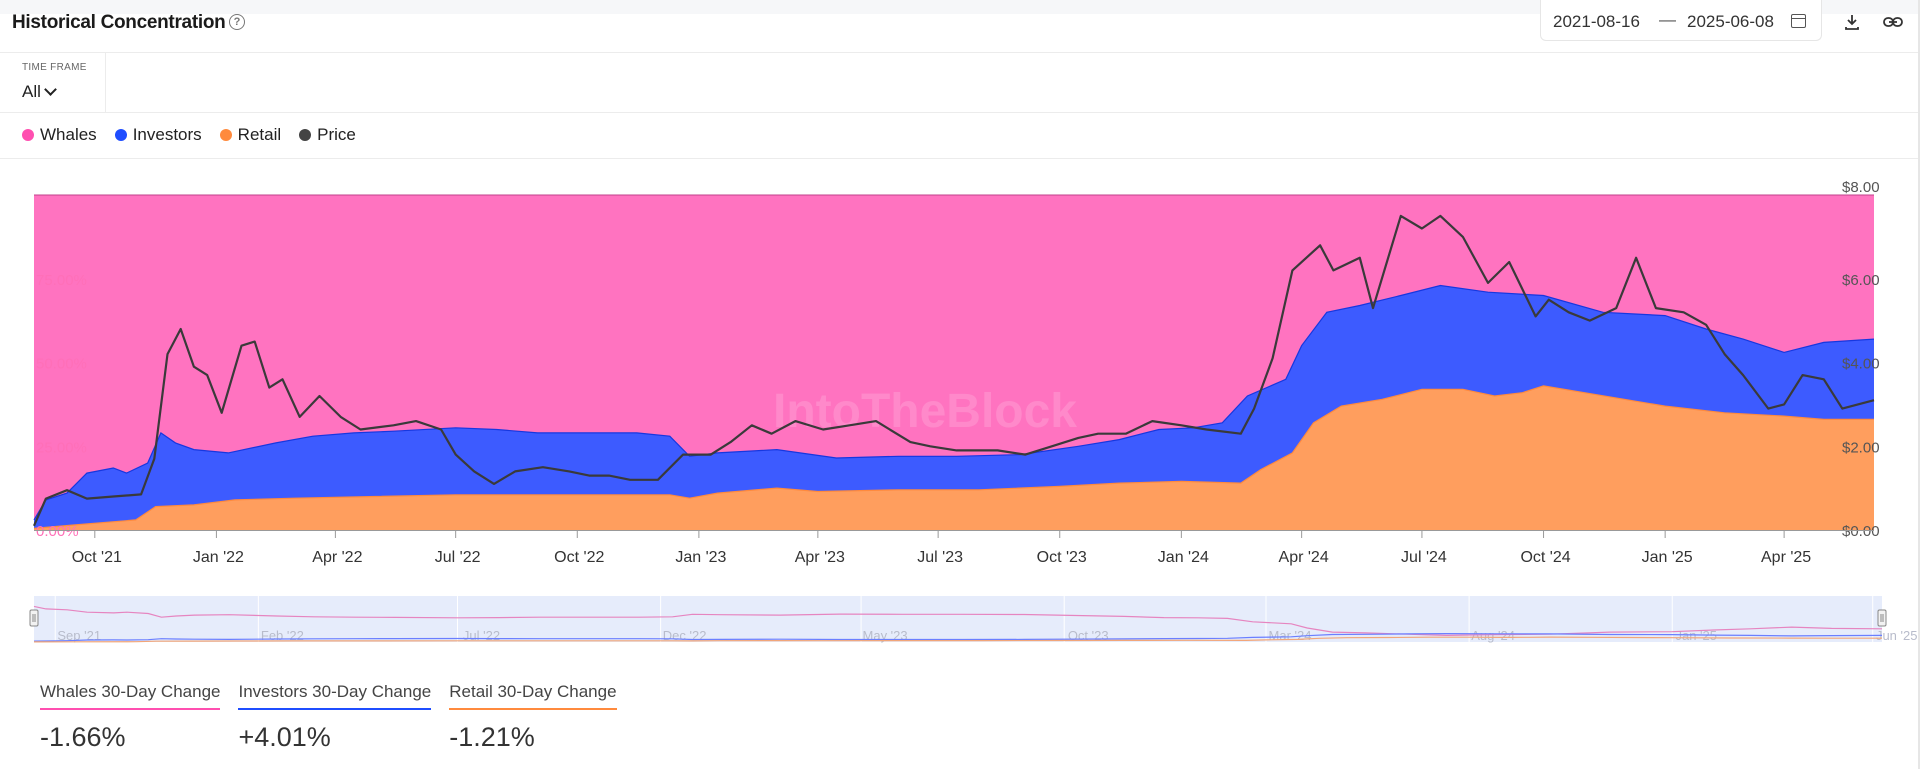 The height and width of the screenshot is (769, 1923). Describe the element at coordinates (458, 557) in the screenshot. I see `x-tick-label: Jul '22` at that location.